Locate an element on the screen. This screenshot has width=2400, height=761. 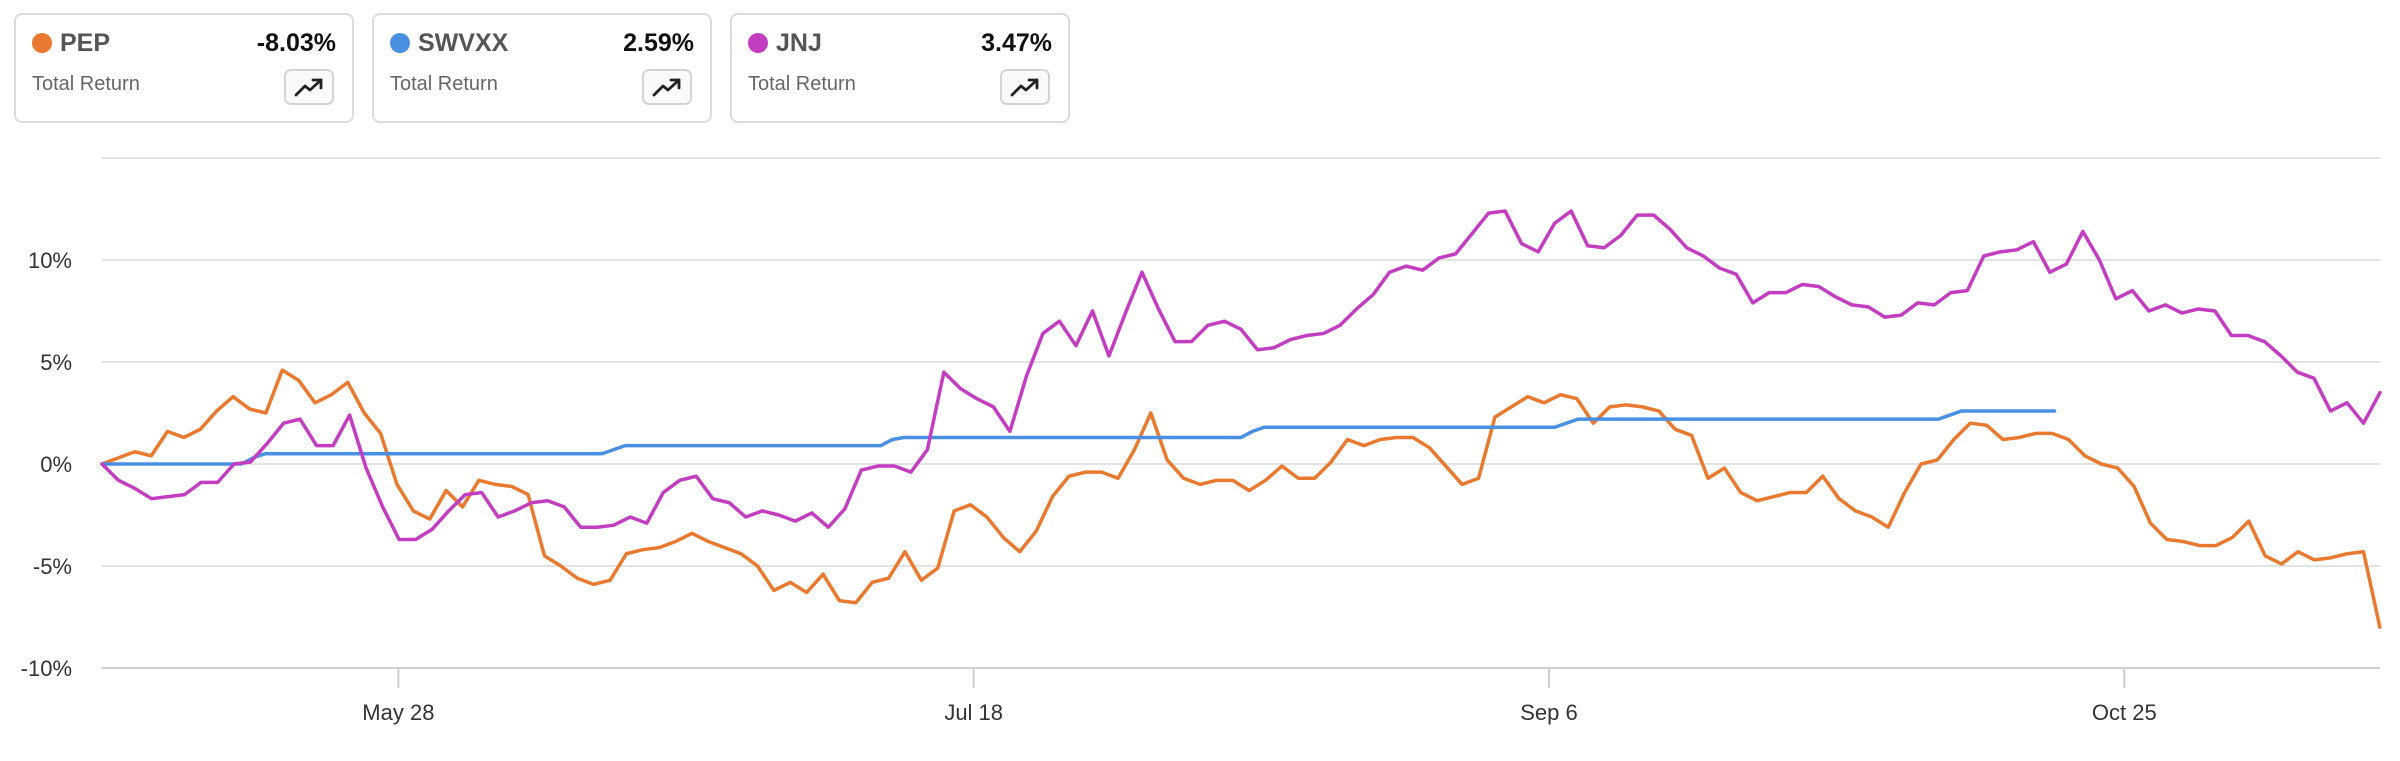
y-tick-label: -5% is located at coordinates (52, 566).